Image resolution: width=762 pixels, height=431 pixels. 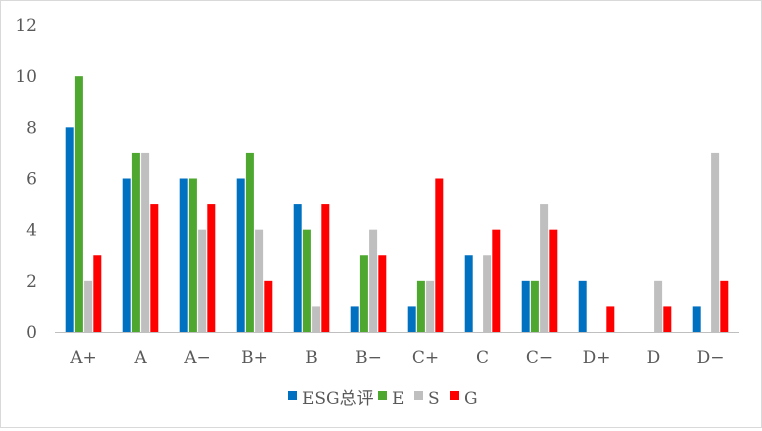 I want to click on legend-label: S, so click(x=434, y=399).